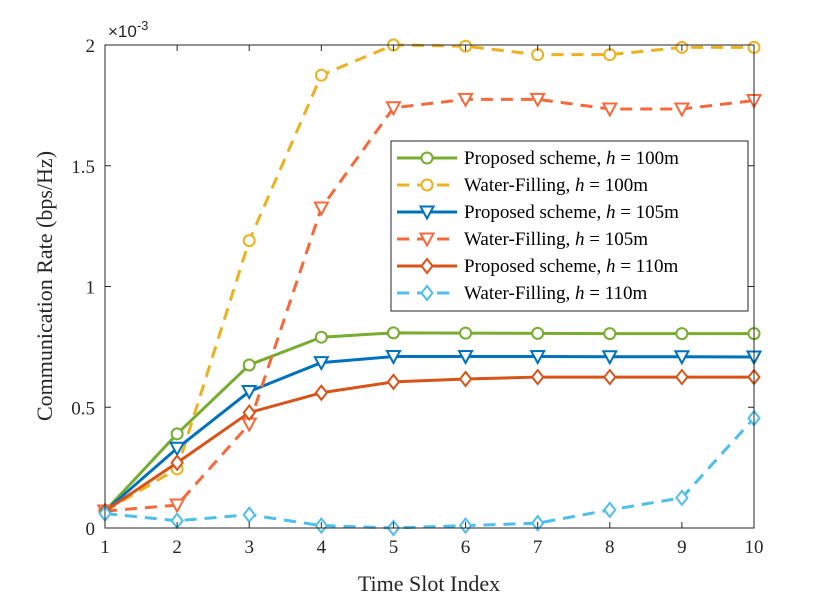 The width and height of the screenshot is (830, 599). Describe the element at coordinates (682, 547) in the screenshot. I see `x-tick-label: 9` at that location.